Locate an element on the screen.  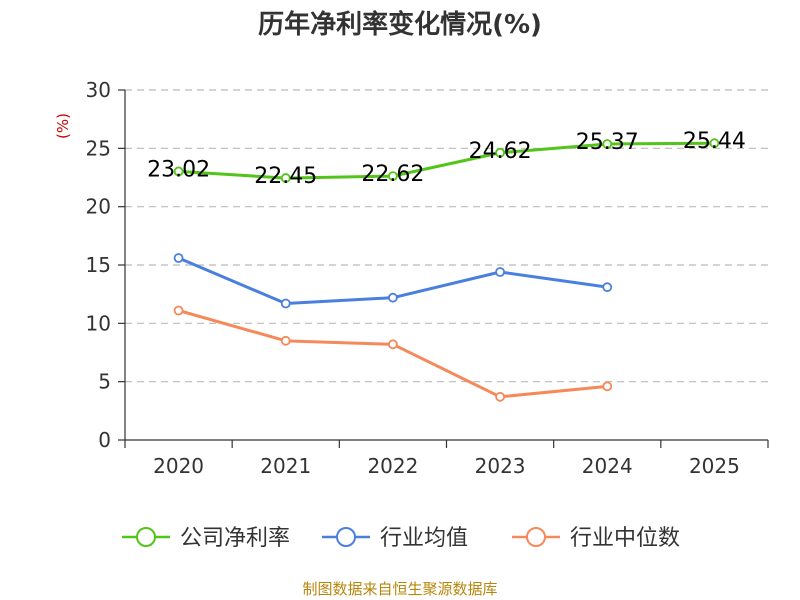
data-label: 25.44 is located at coordinates (714, 141).